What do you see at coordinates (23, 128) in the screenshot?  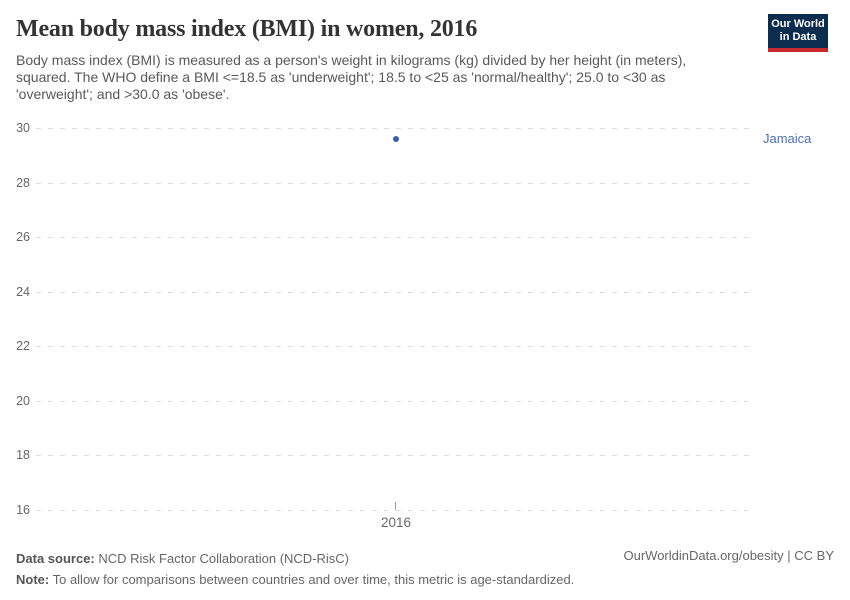 I see `y-tick-label: 30` at bounding box center [23, 128].